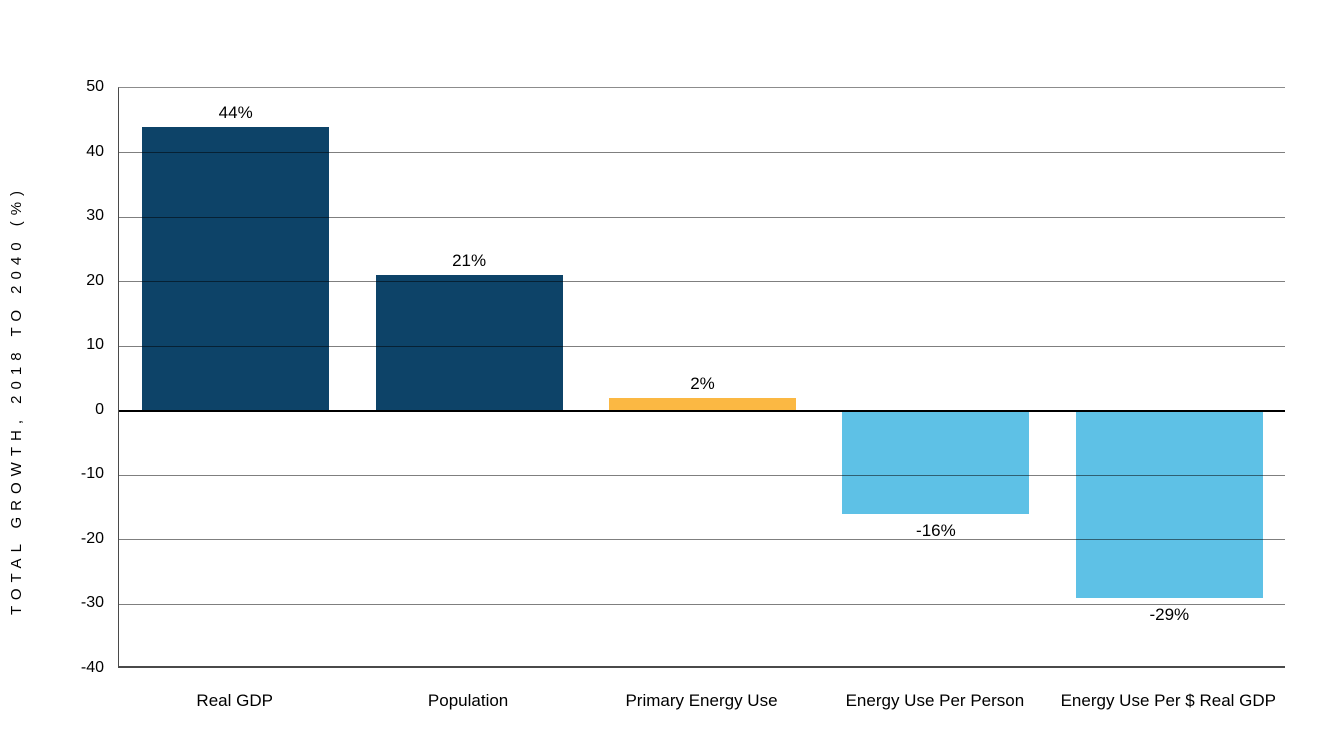  Describe the element at coordinates (1169, 614) in the screenshot. I see `bar-value-label: -29%` at that location.